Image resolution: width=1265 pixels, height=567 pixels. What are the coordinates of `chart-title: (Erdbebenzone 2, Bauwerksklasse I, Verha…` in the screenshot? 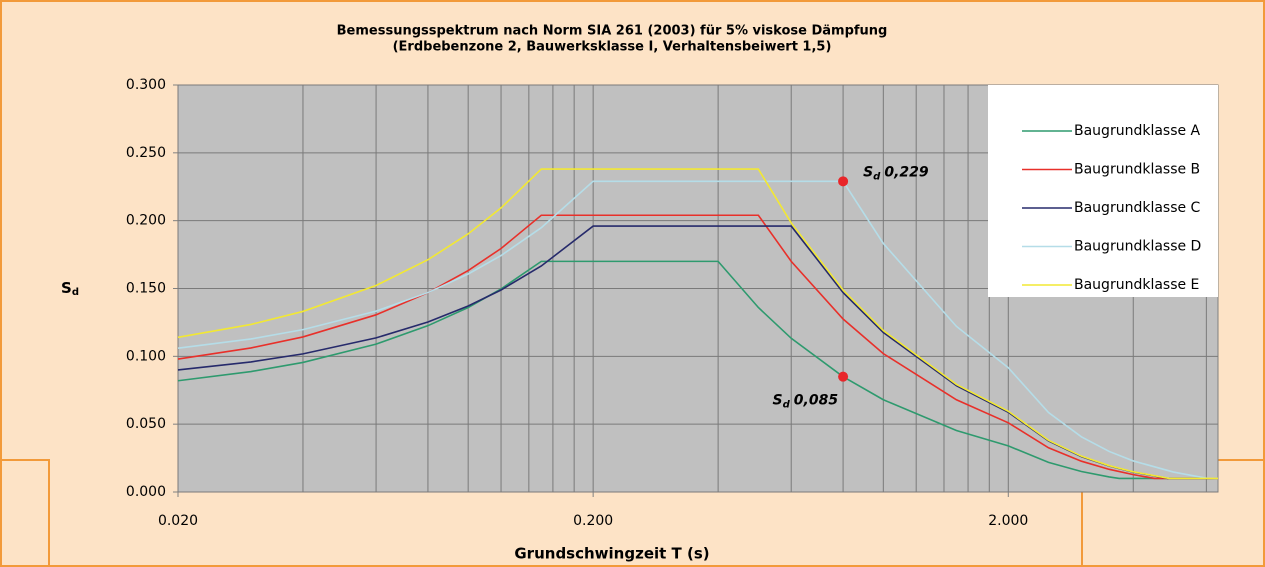 It's located at (612, 47).